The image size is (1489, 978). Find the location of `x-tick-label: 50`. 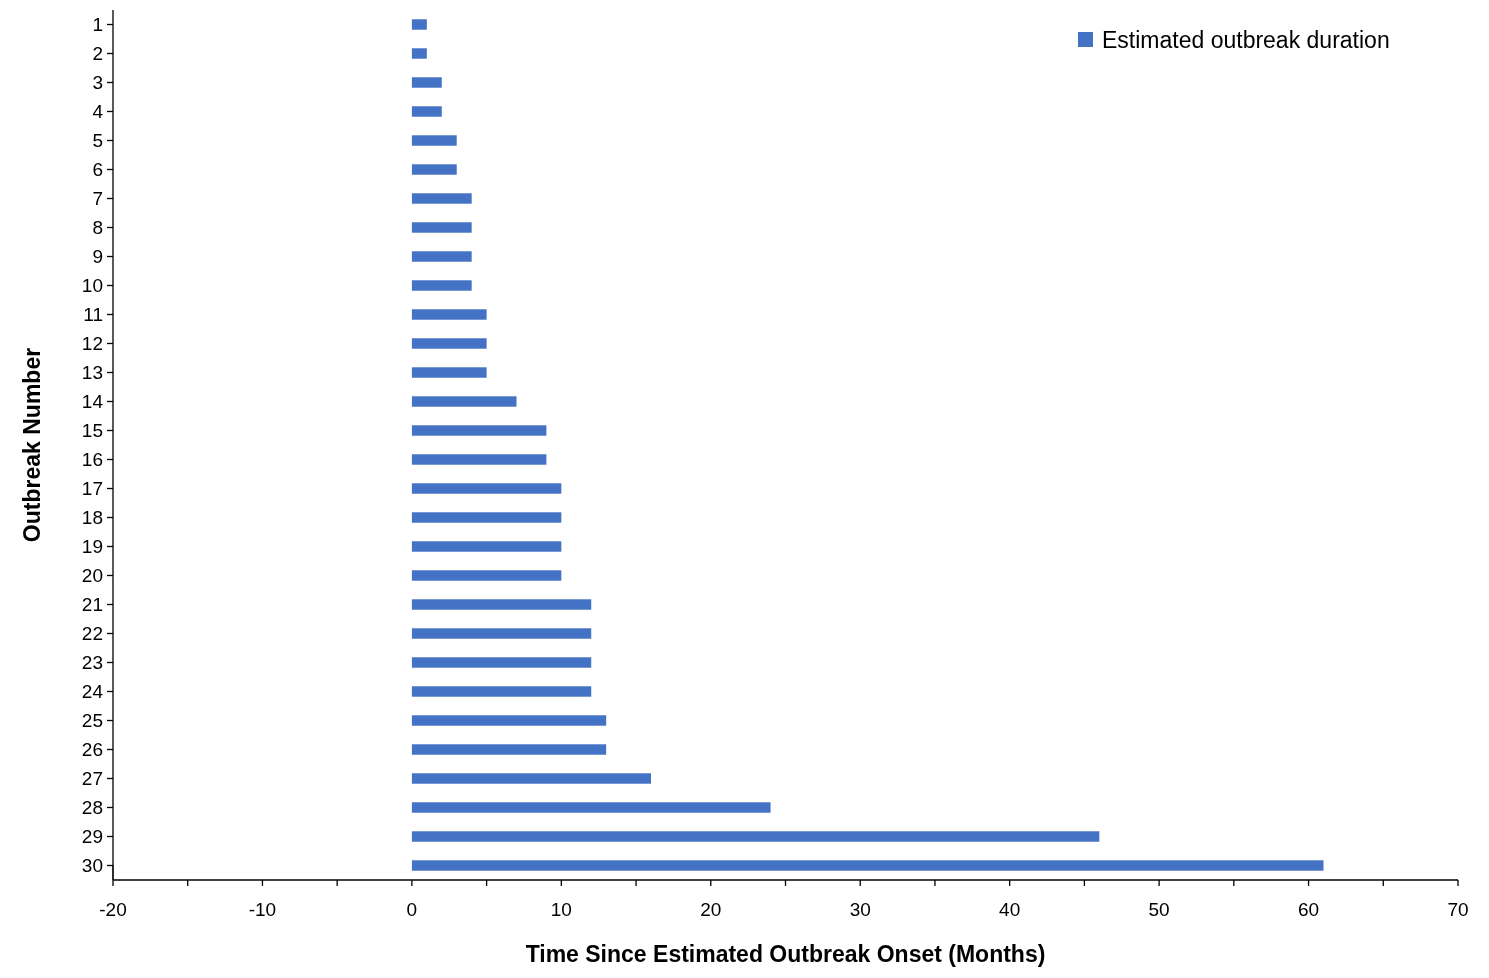

x-tick-label: 50 is located at coordinates (1159, 909).